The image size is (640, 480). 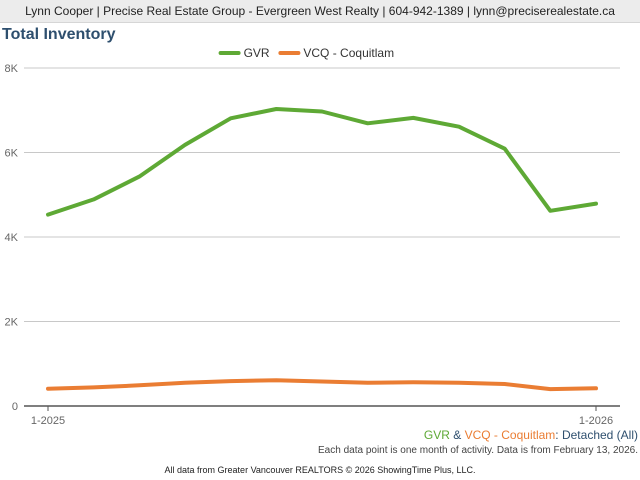 What do you see at coordinates (12, 323) in the screenshot?
I see `y-tick-label: 2K` at bounding box center [12, 323].